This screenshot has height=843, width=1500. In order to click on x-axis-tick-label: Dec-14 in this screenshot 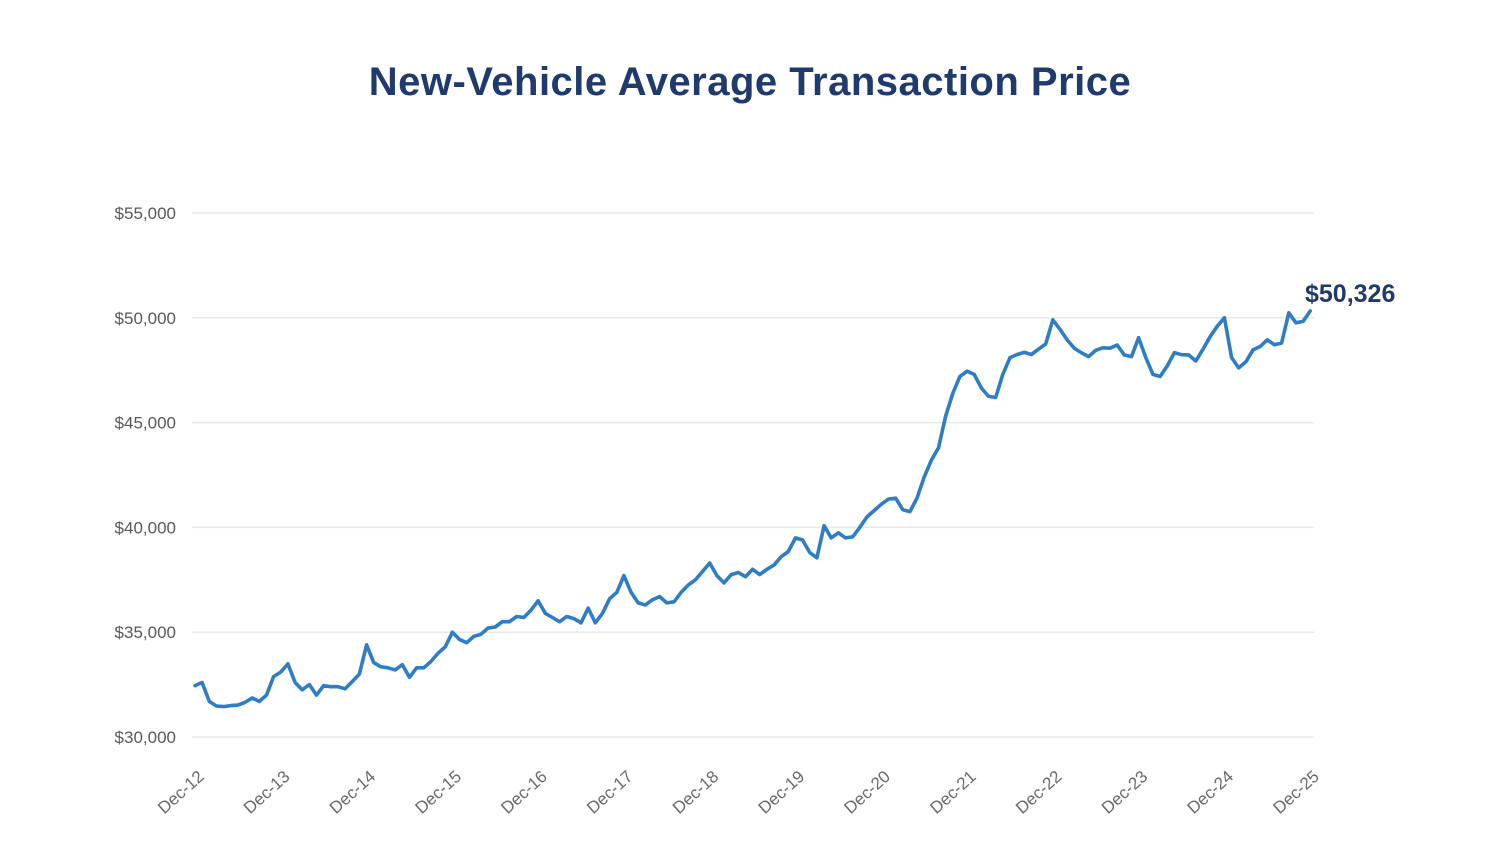, I will do `click(352, 792)`.